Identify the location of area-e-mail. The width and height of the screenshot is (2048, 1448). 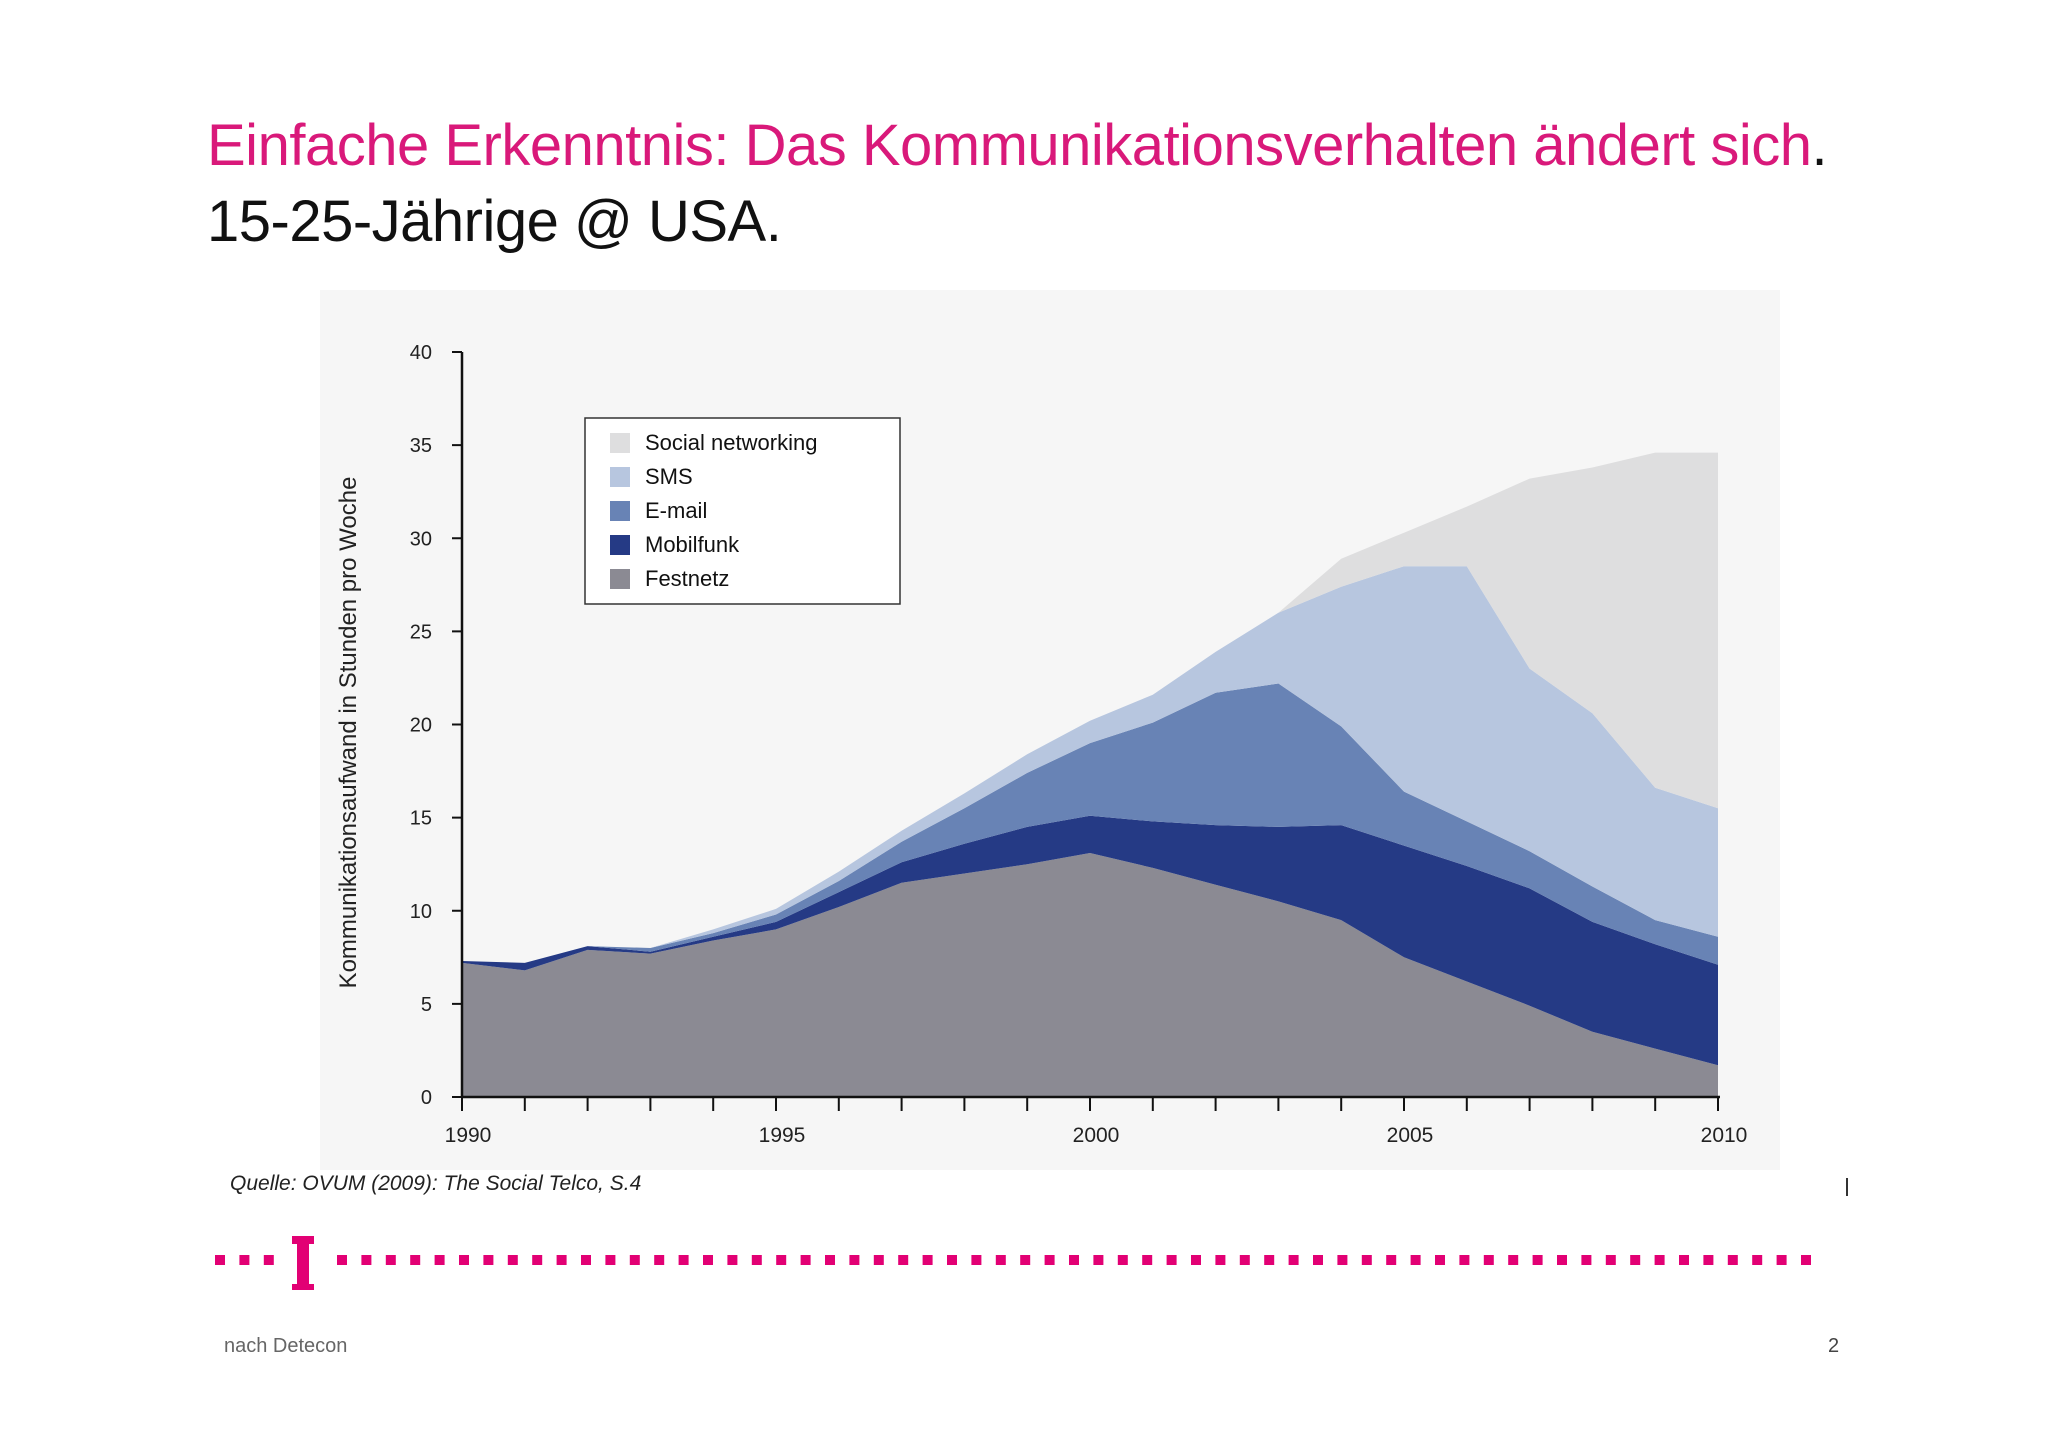
(1090, 824).